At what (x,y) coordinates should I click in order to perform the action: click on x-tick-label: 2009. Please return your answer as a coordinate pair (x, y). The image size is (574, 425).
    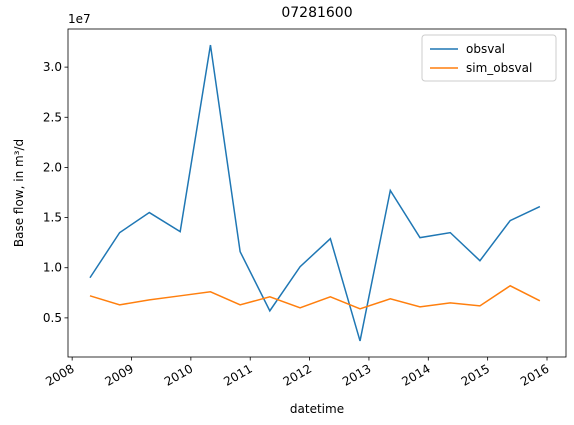
    Looking at the image, I should click on (119, 374).